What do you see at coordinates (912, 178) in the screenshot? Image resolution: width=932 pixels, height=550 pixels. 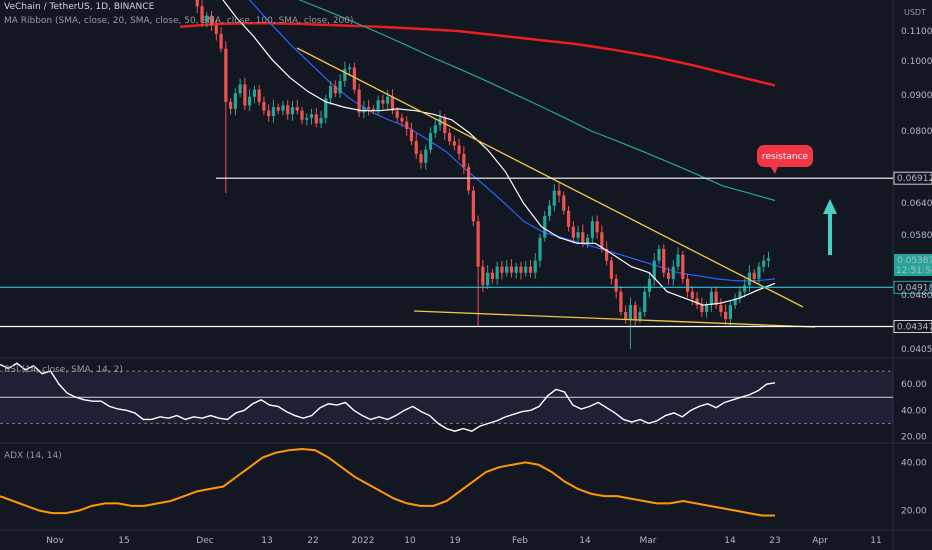 I see `level-tag-0.06912` at bounding box center [912, 178].